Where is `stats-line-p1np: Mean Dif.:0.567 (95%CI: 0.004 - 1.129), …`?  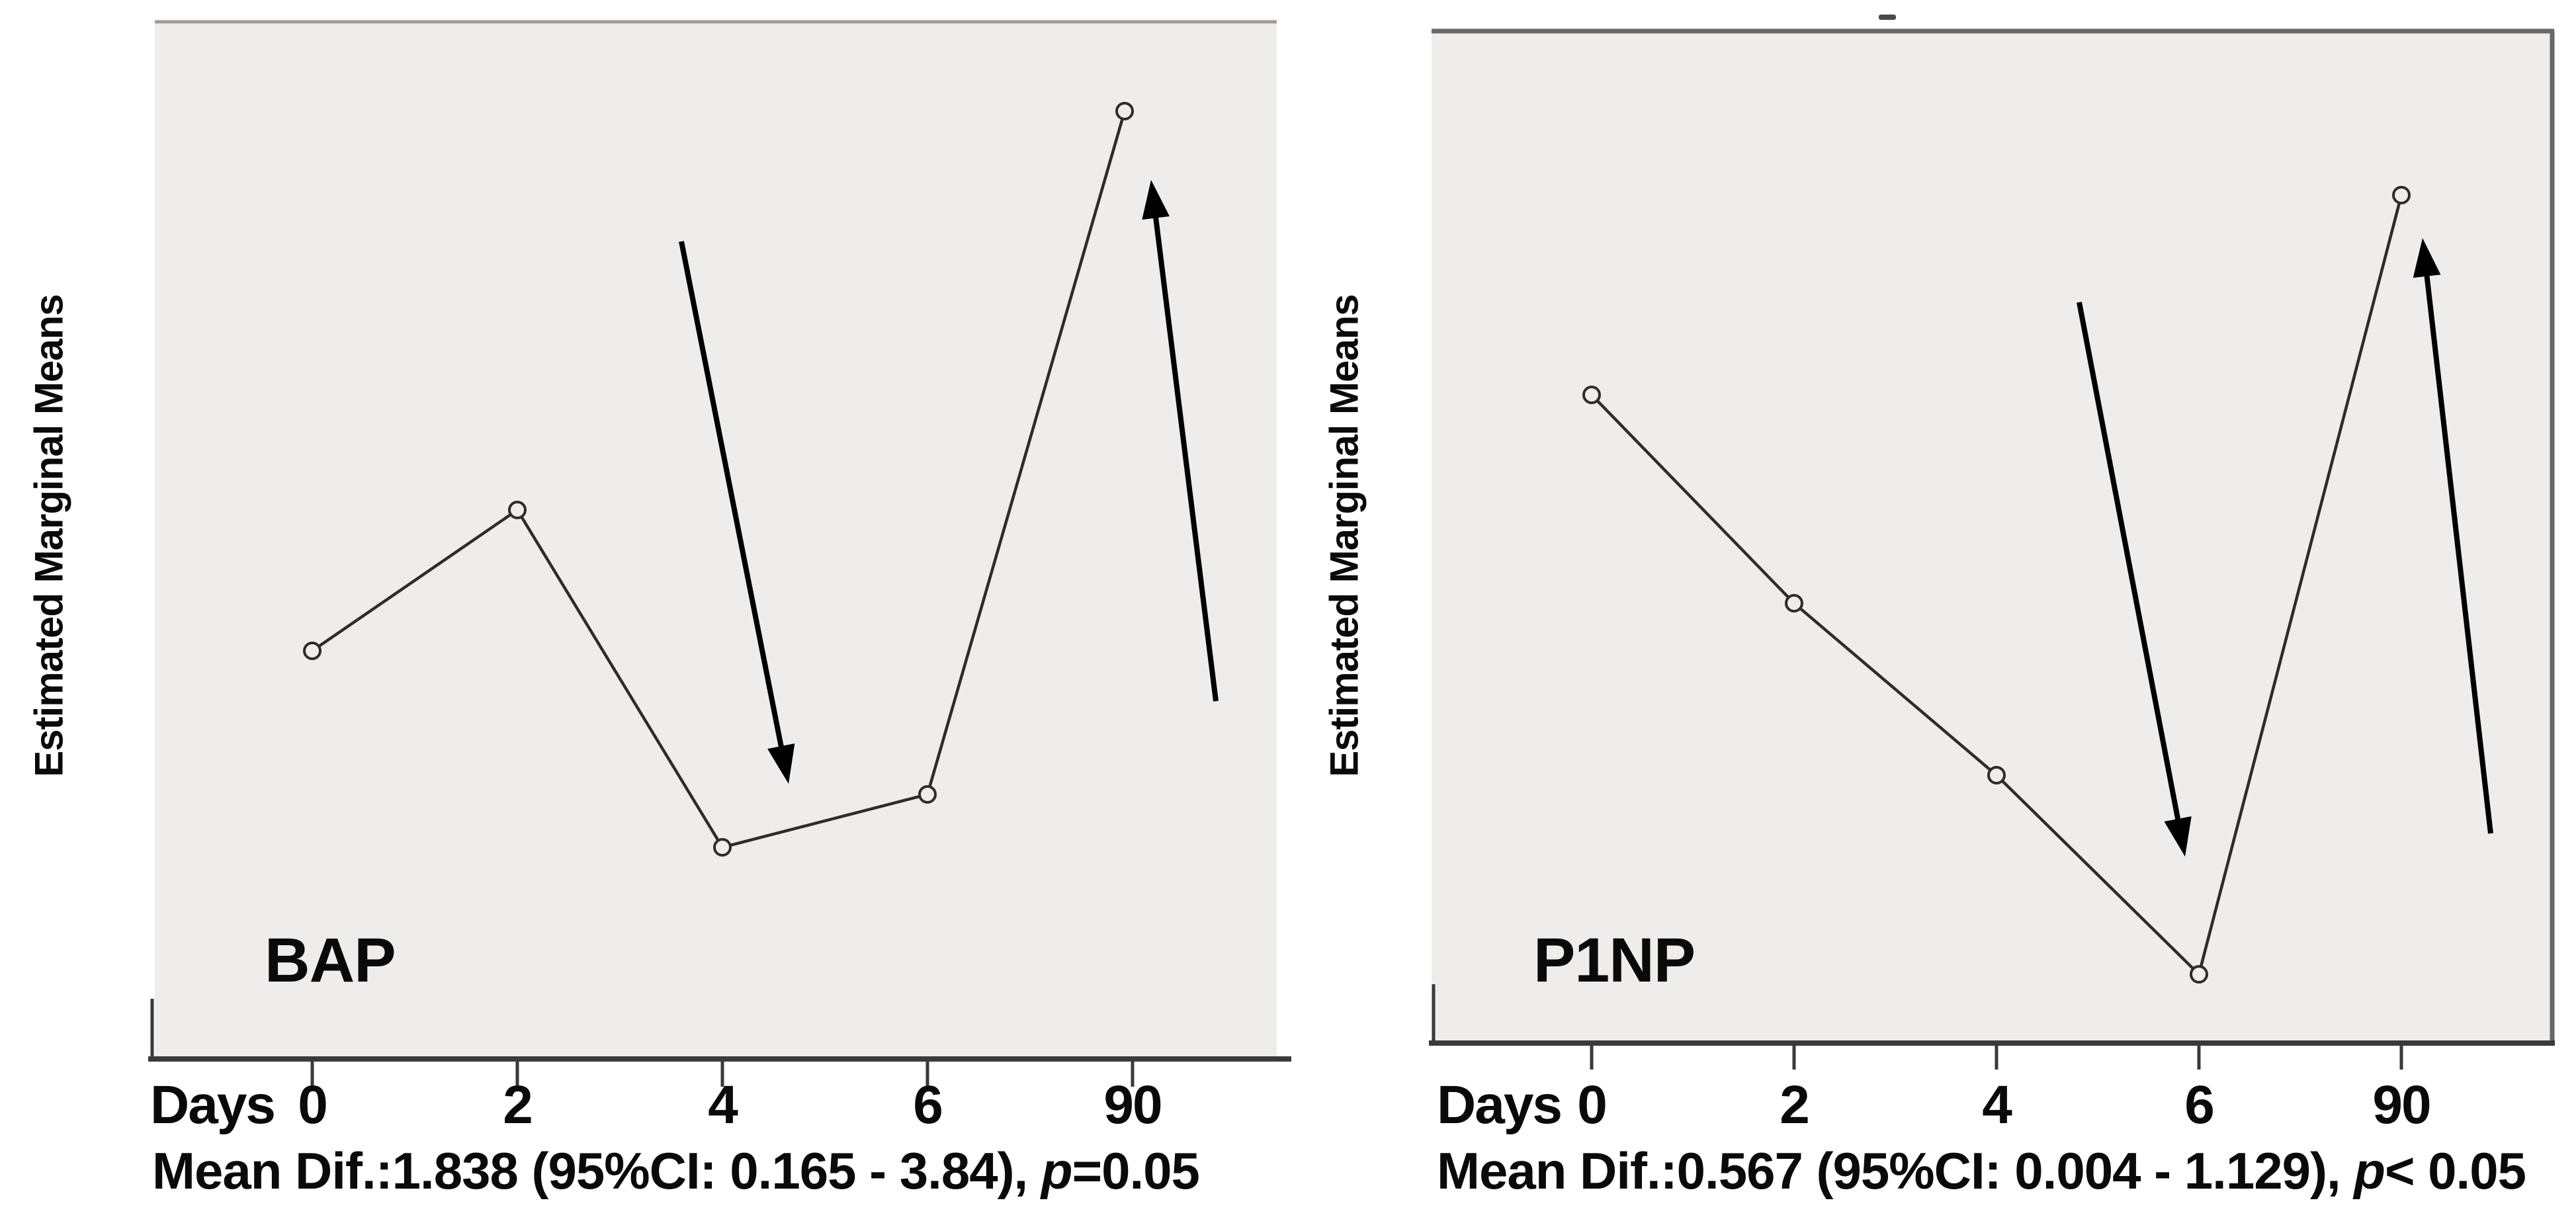 stats-line-p1np: Mean Dif.:0.567 (95%CI: 0.004 - 1.129), … is located at coordinates (1981, 1171).